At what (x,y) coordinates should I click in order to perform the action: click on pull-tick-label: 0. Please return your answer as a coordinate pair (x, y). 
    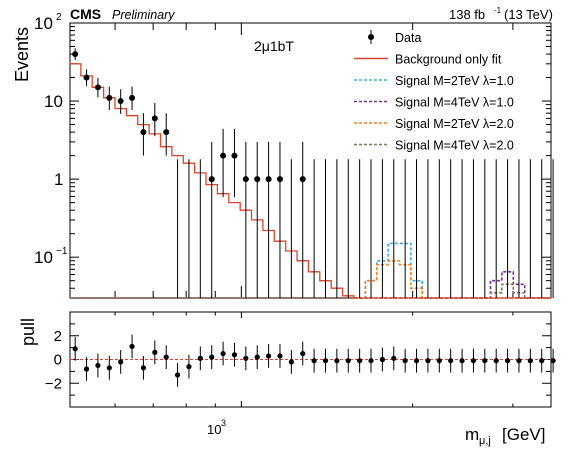
    Looking at the image, I should click on (58, 360).